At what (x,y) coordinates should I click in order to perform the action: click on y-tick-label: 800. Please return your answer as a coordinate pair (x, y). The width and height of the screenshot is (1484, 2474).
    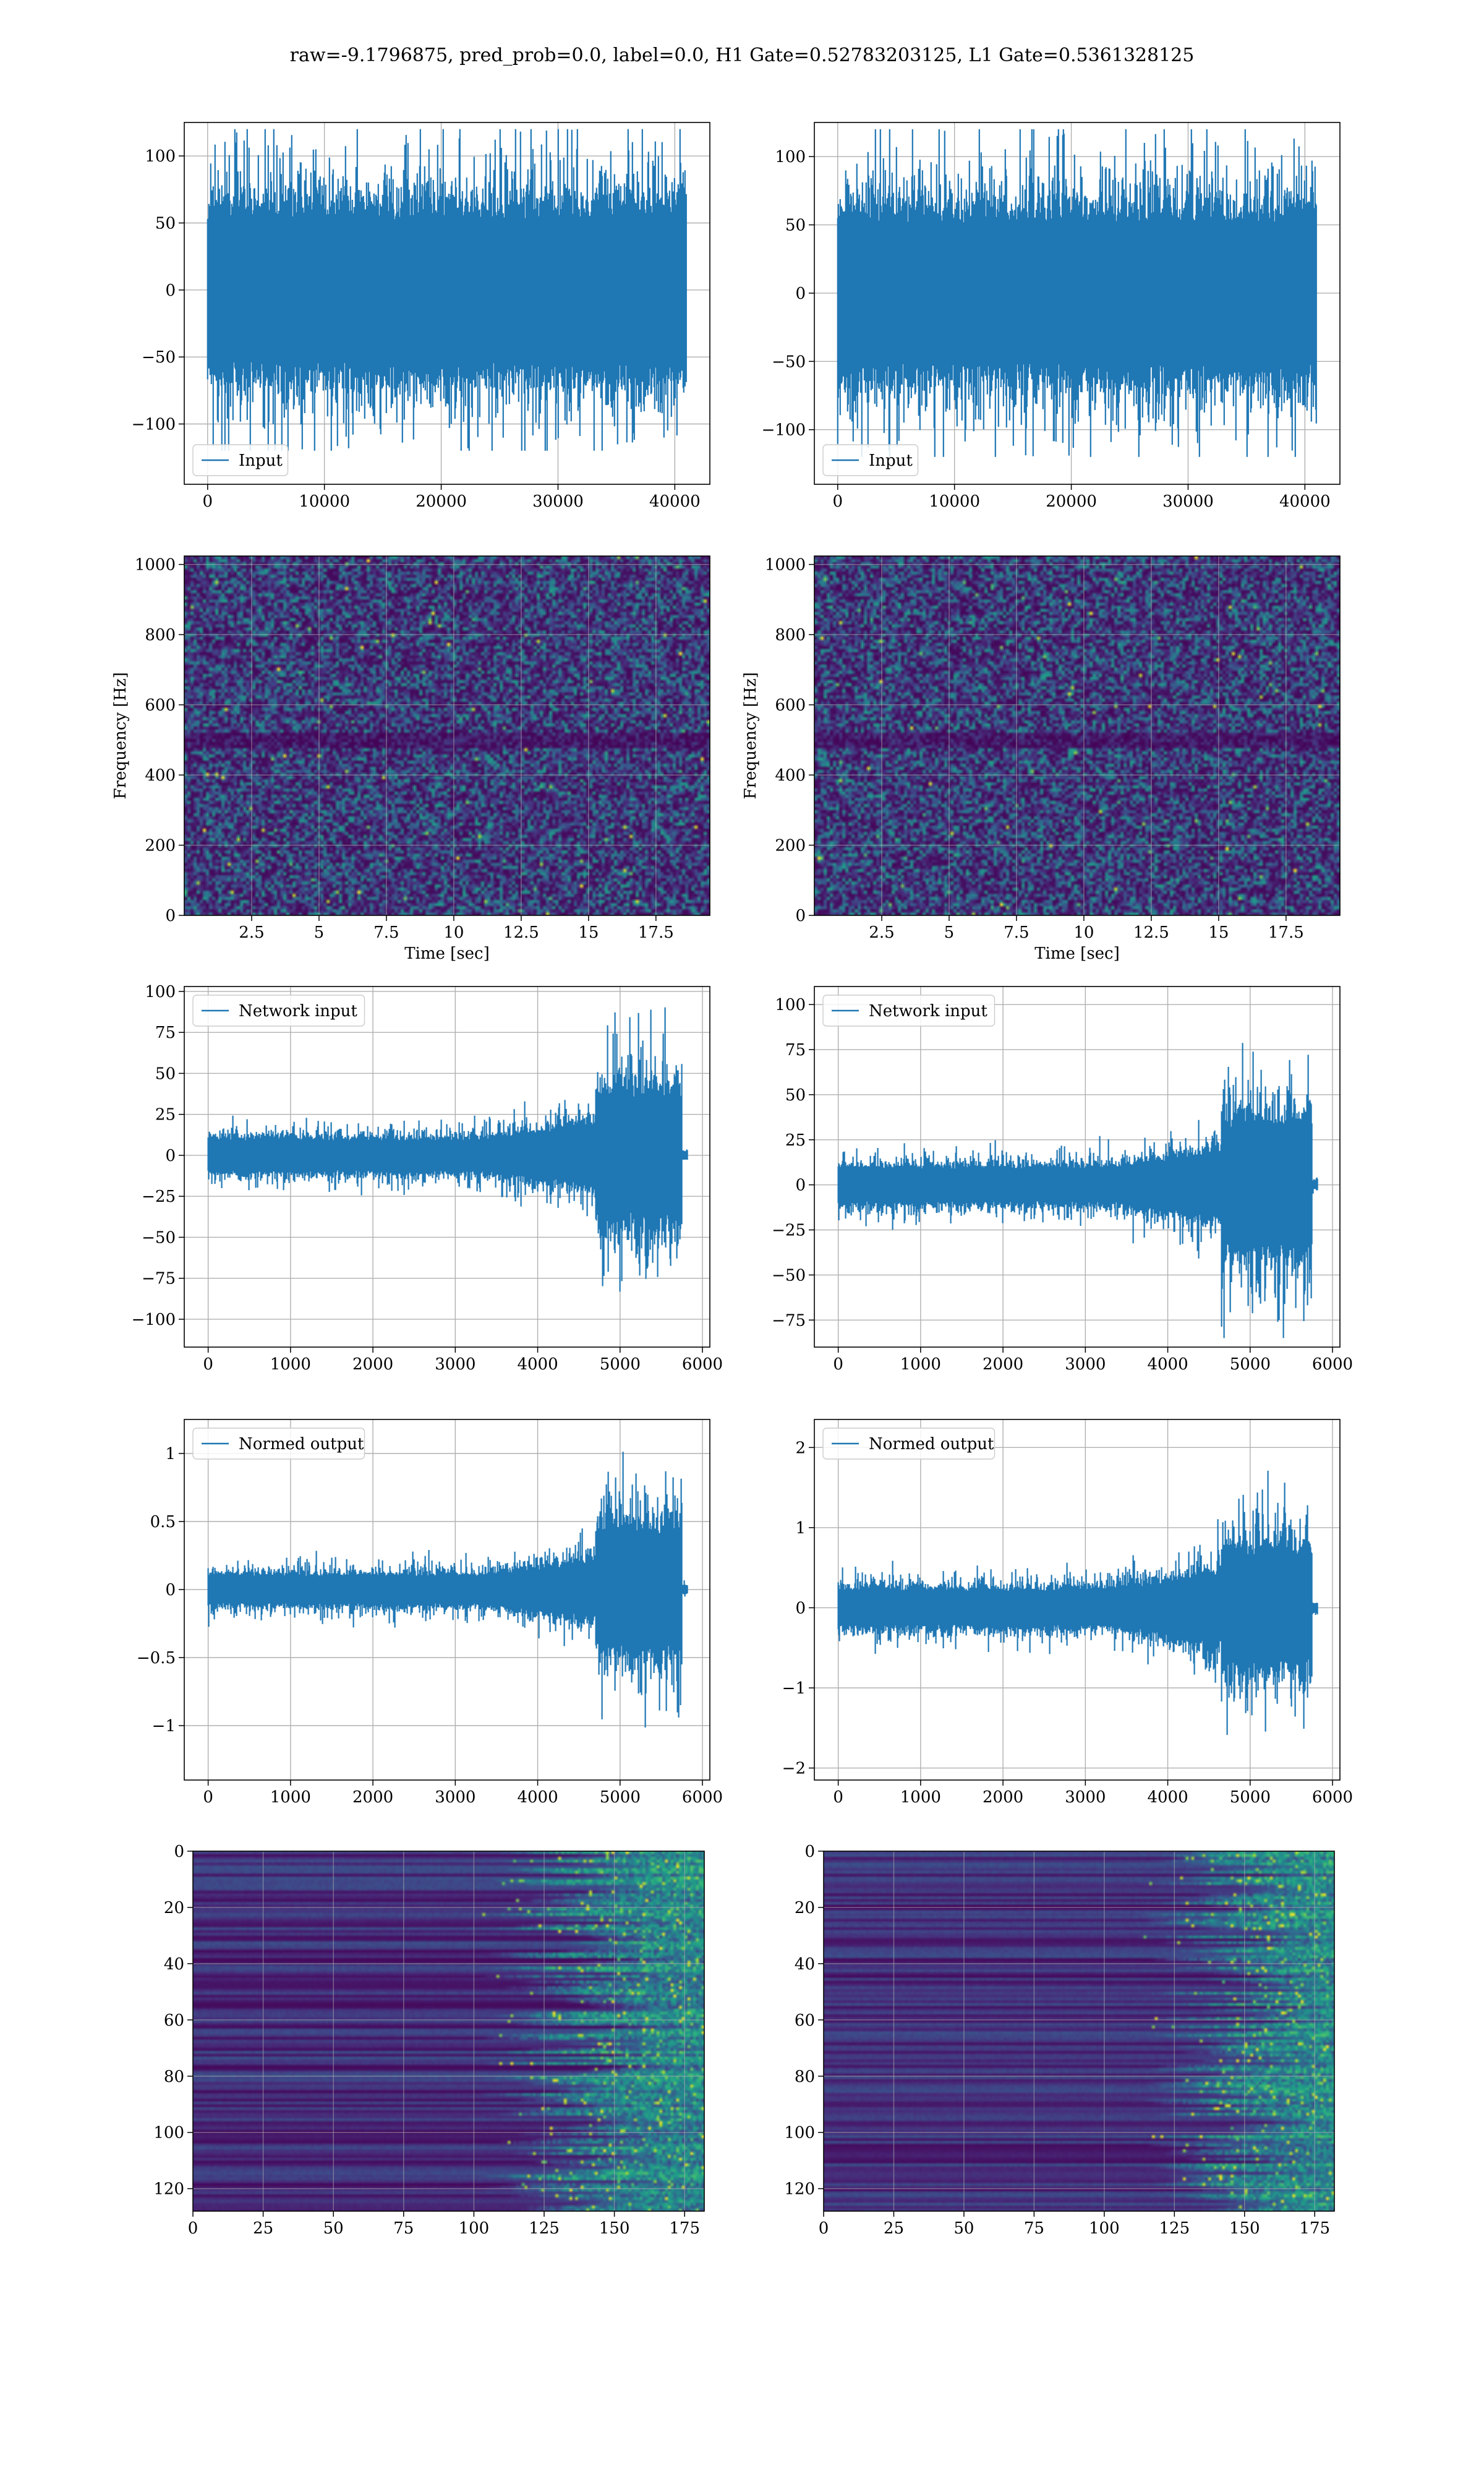
    Looking at the image, I should click on (790, 635).